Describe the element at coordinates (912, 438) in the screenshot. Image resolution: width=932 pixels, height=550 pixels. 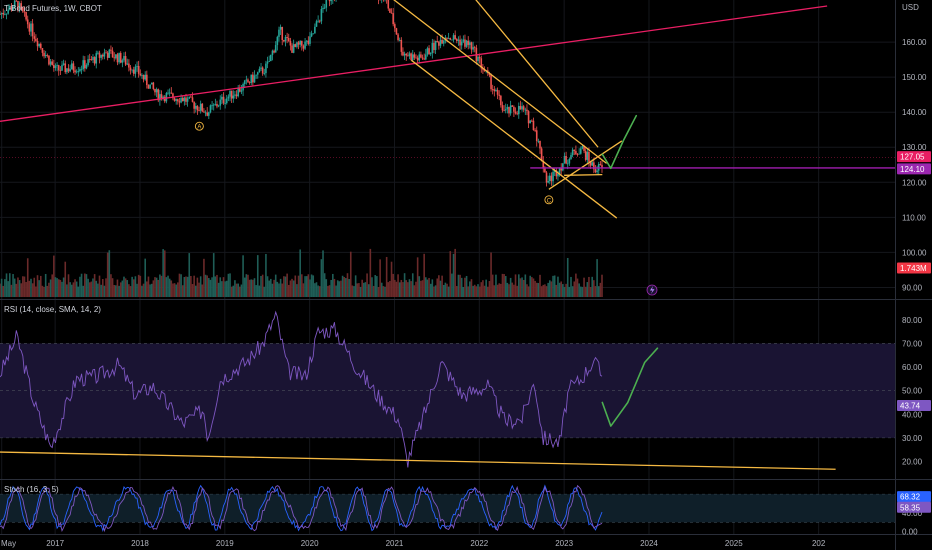
I see `rsi-tick-label: 30.00` at that location.